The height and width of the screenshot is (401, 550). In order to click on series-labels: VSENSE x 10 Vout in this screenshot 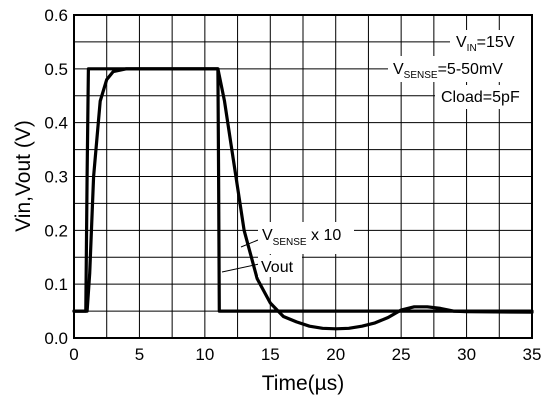, I will do `click(287, 249)`.